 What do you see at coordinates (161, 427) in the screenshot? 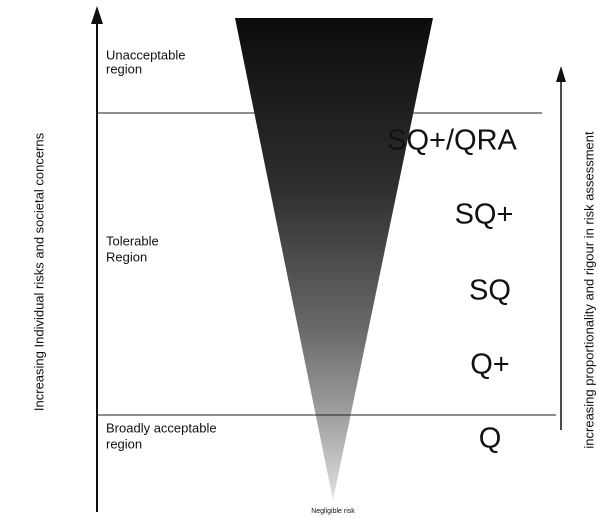
I see `region-label: Broadly acceptable` at bounding box center [161, 427].